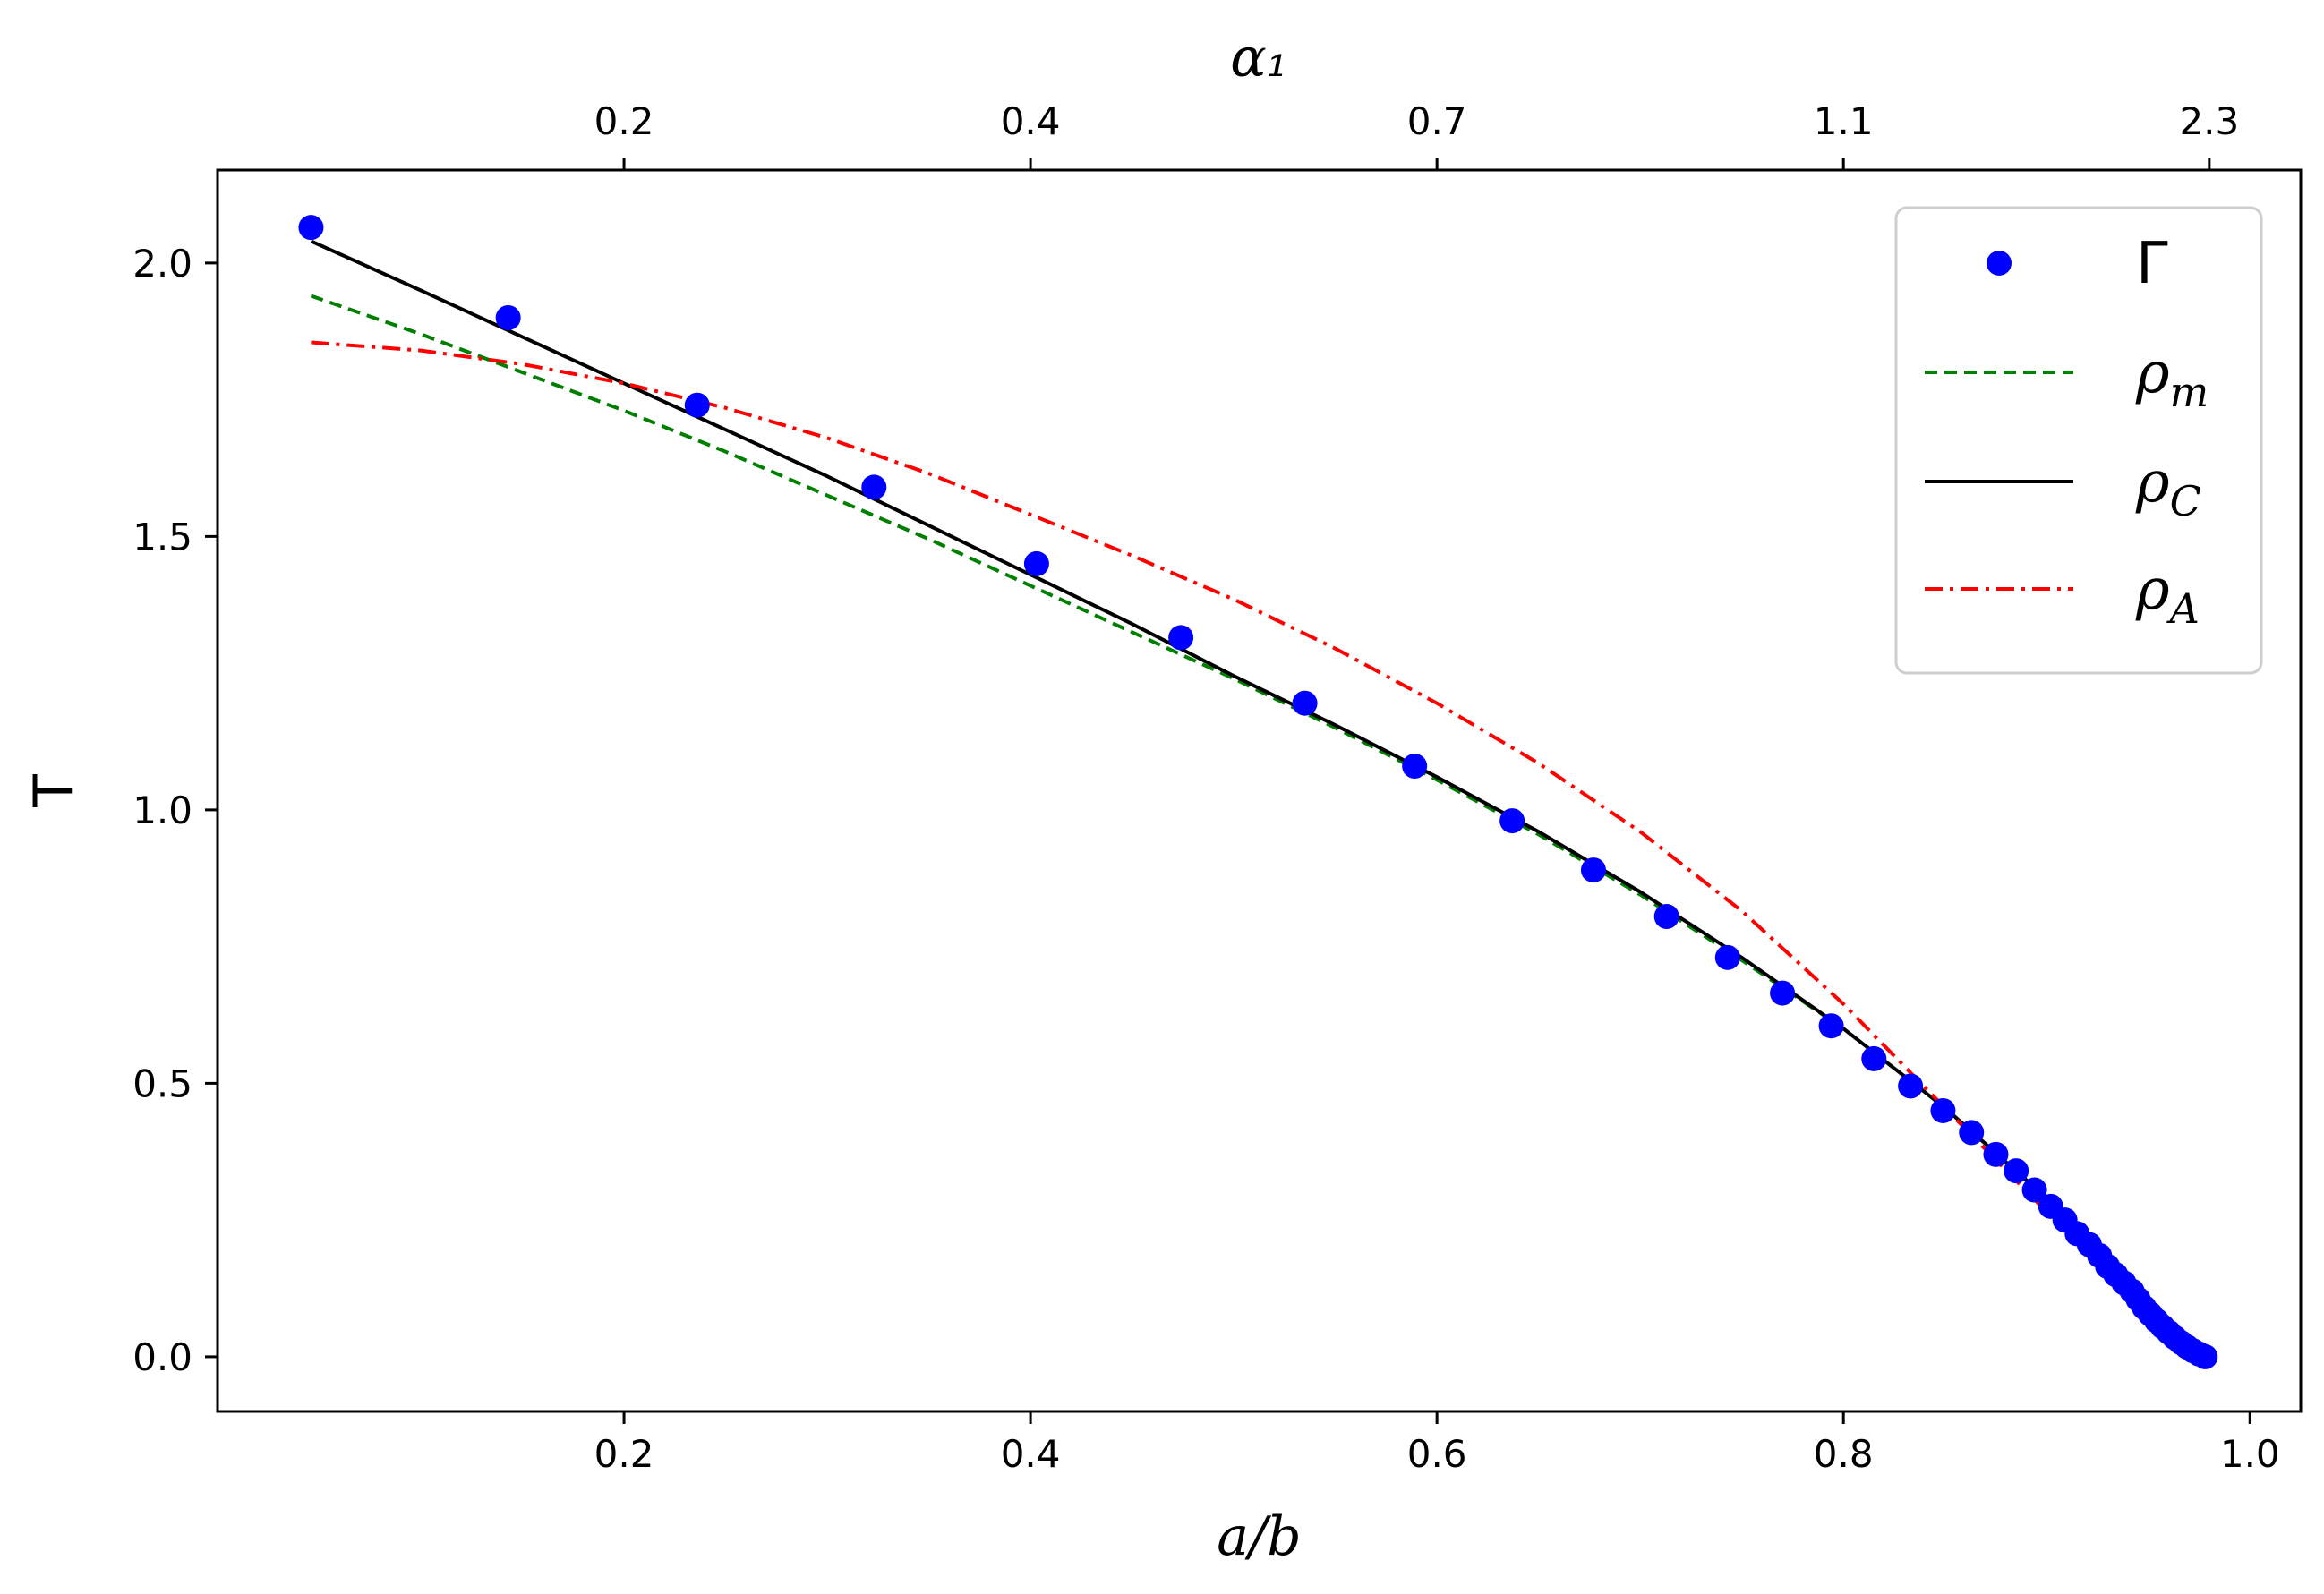  I want to click on top-x-axis: 0.2 0.4 0.7 1.1 2.3, so click(1416, 134).